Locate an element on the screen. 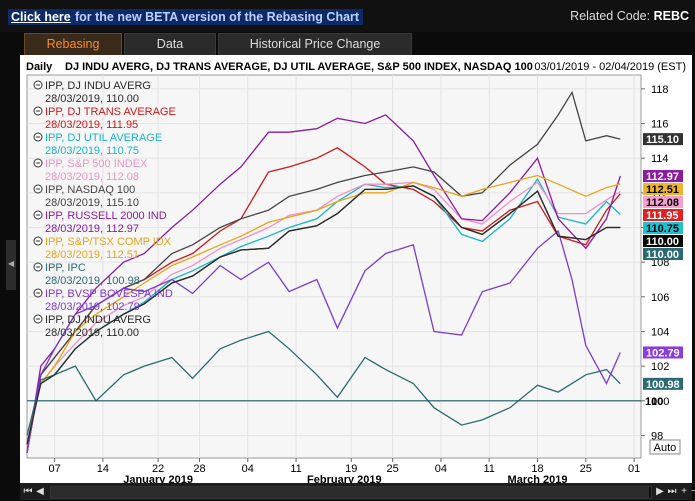  time-scrollbar: ⏮ ◀ ▶ ⏭ + − is located at coordinates (357, 491).